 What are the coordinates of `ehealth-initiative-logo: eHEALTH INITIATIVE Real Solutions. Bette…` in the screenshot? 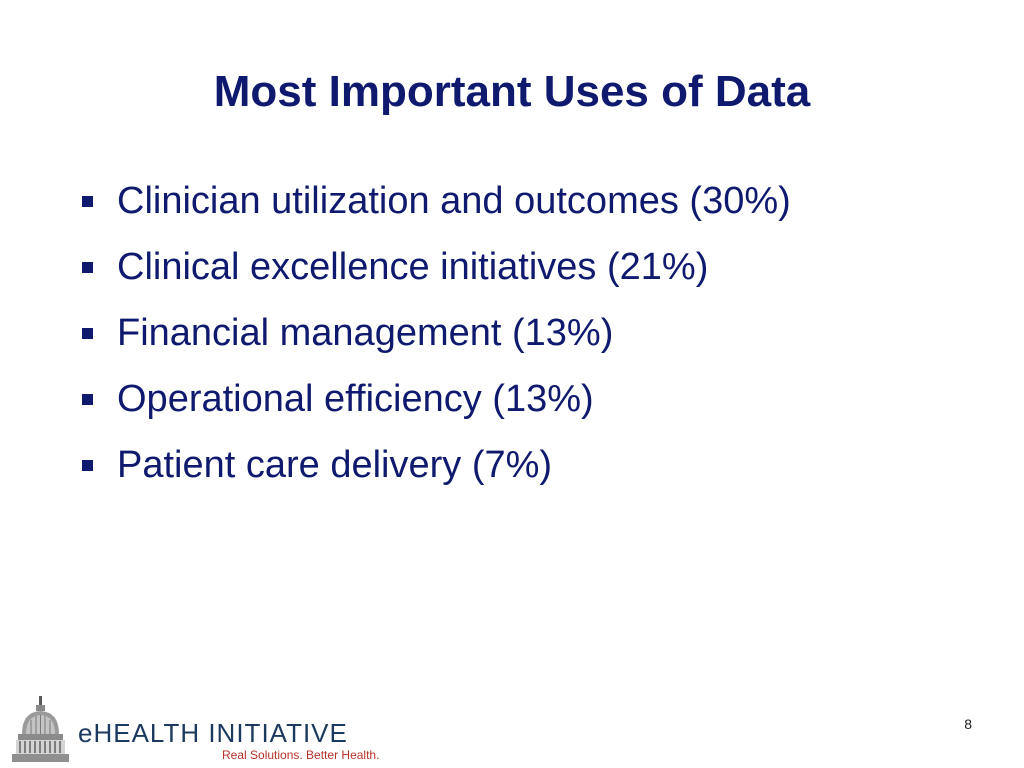 It's located at (200, 729).